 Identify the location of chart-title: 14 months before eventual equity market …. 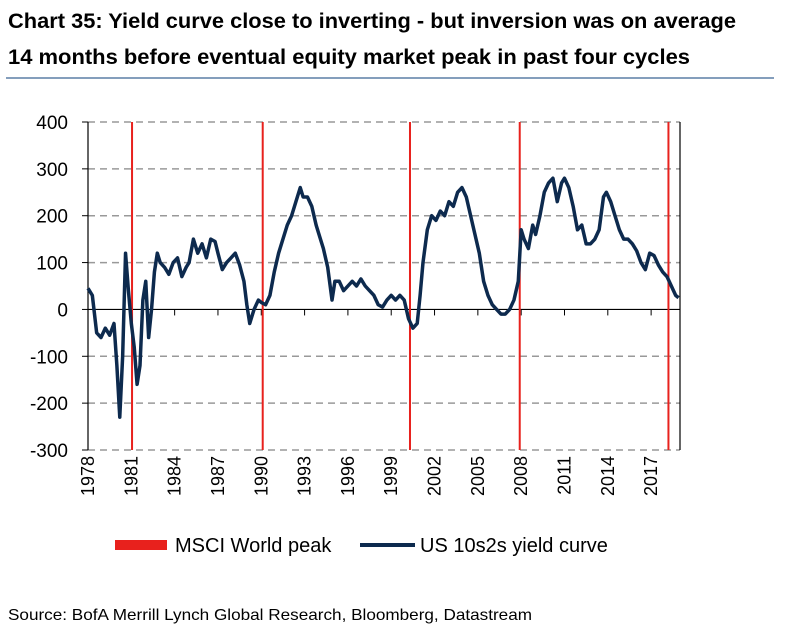
(349, 57).